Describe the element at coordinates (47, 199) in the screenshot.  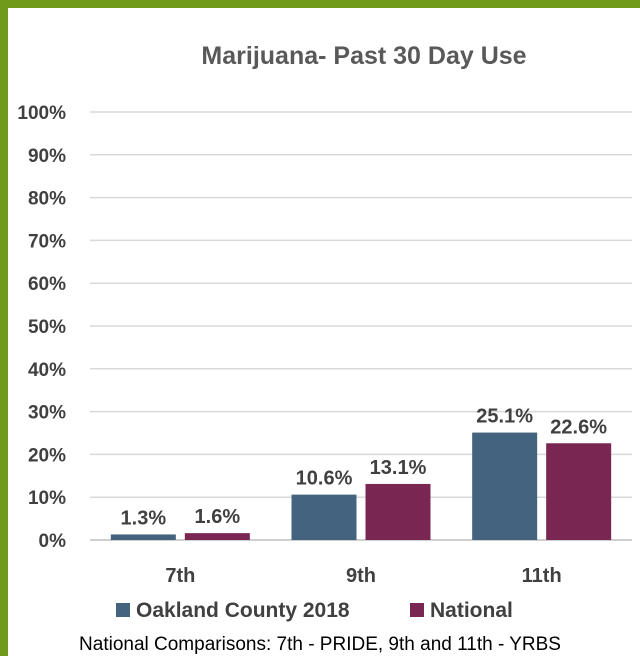
I see `y-tick-label: 80%` at that location.